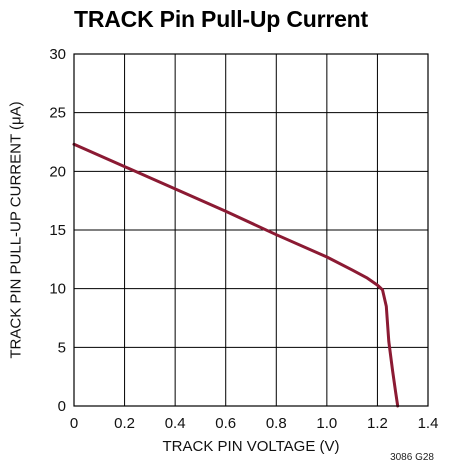 The width and height of the screenshot is (456, 472). I want to click on x-tick-label: 1.2, so click(377, 423).